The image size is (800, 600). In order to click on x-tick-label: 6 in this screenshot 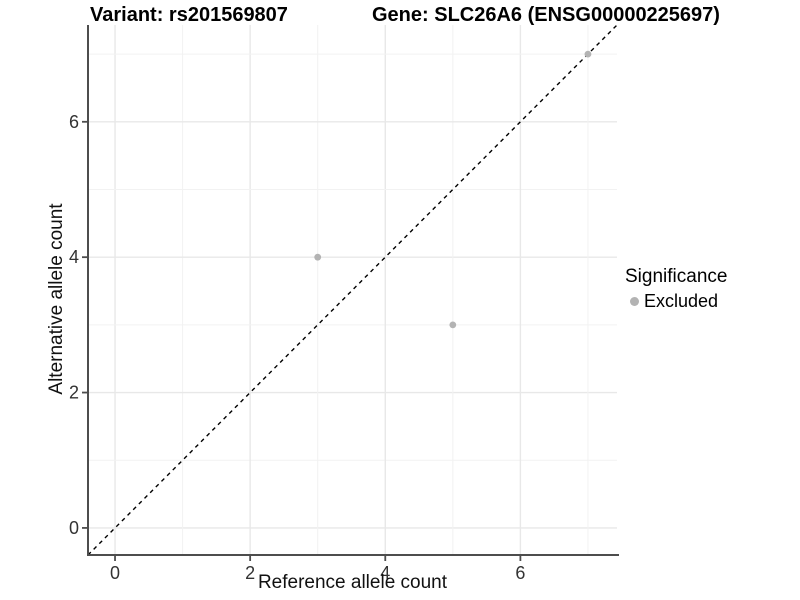, I will do `click(520, 573)`.